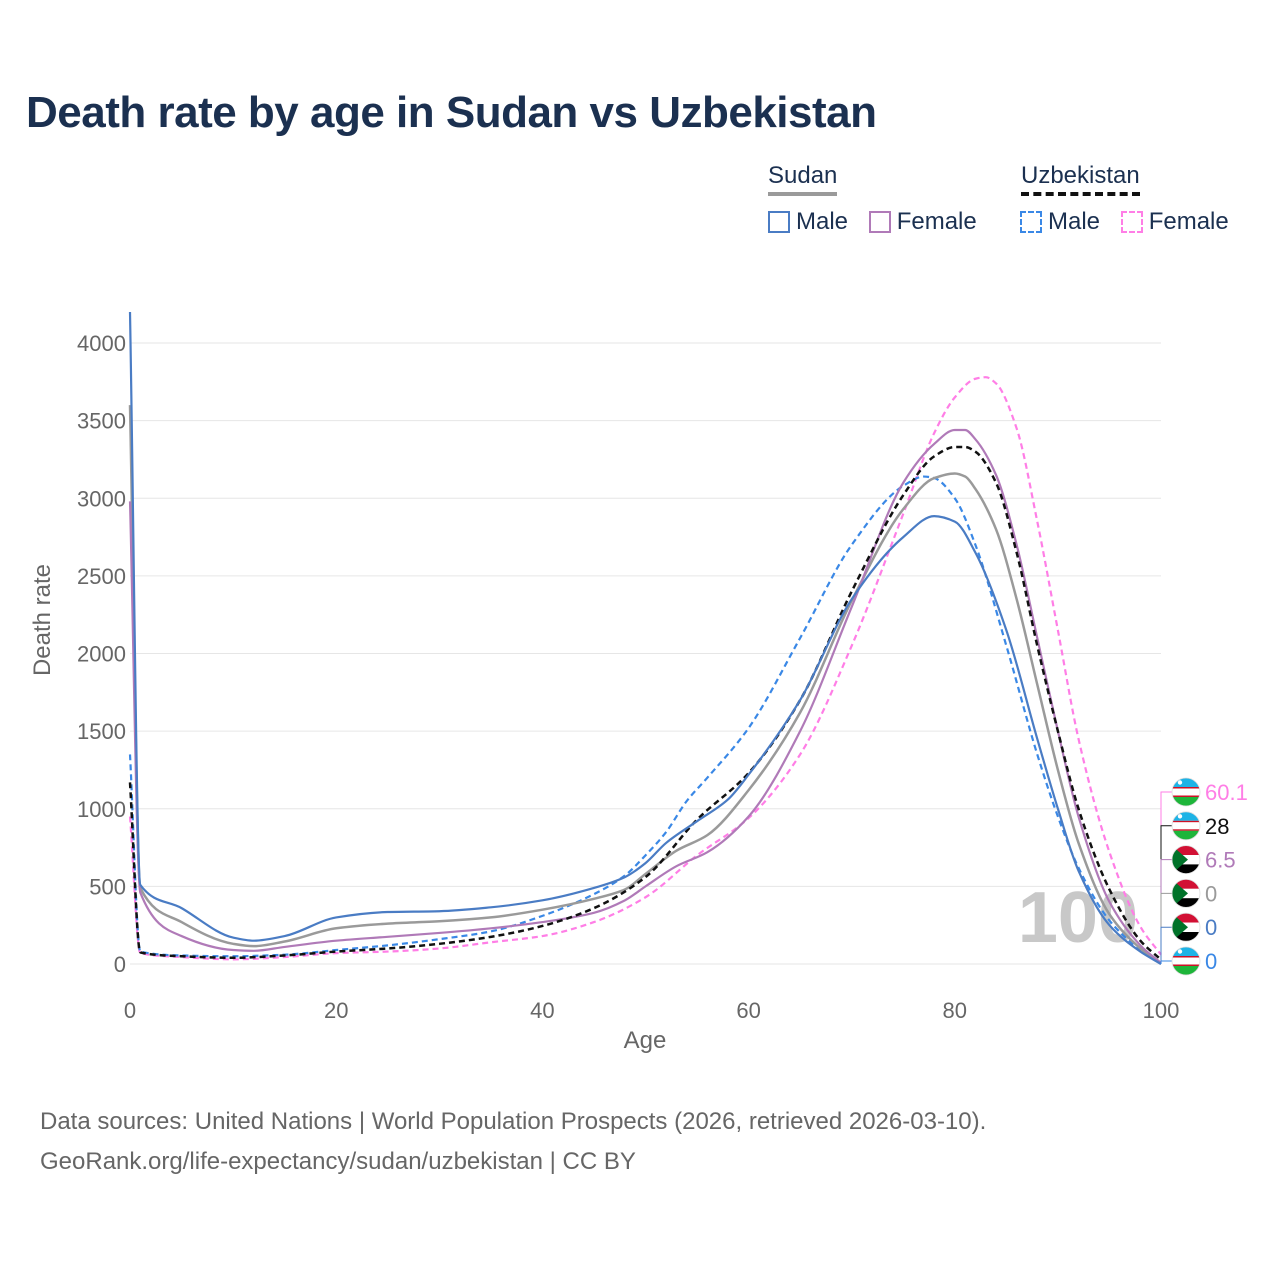 The height and width of the screenshot is (1280, 1280). I want to click on legend-uzbekistan-female: Female, so click(1174, 222).